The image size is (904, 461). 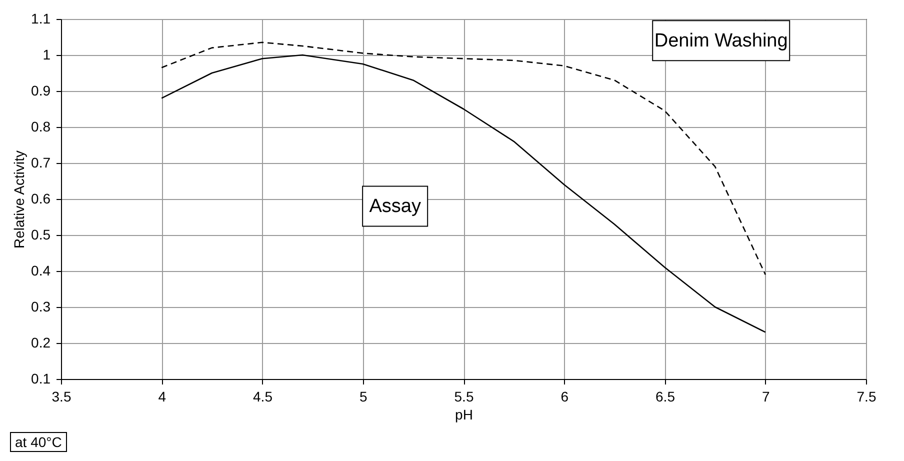 I want to click on text: Assay, so click(x=395, y=207).